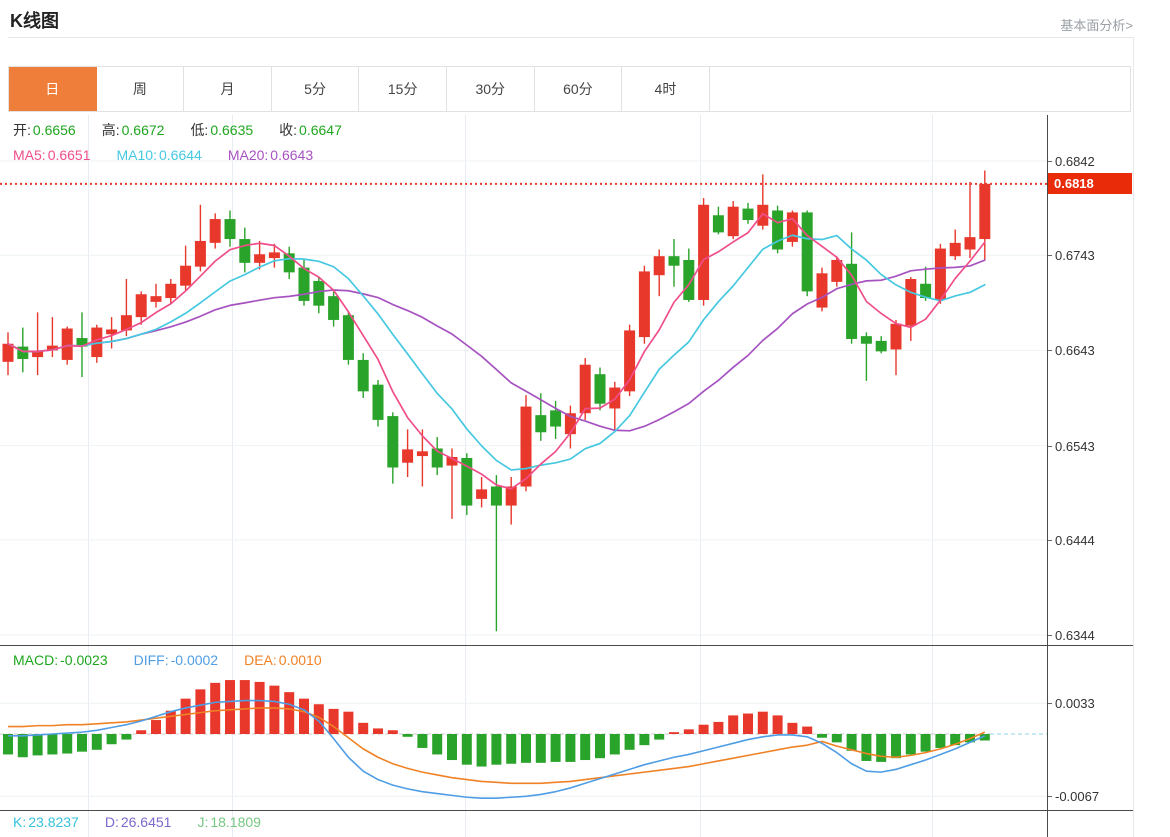 Image resolution: width=1170 pixels, height=837 pixels. Describe the element at coordinates (151, 660) in the screenshot. I see `diff-label: DIFF:` at that location.